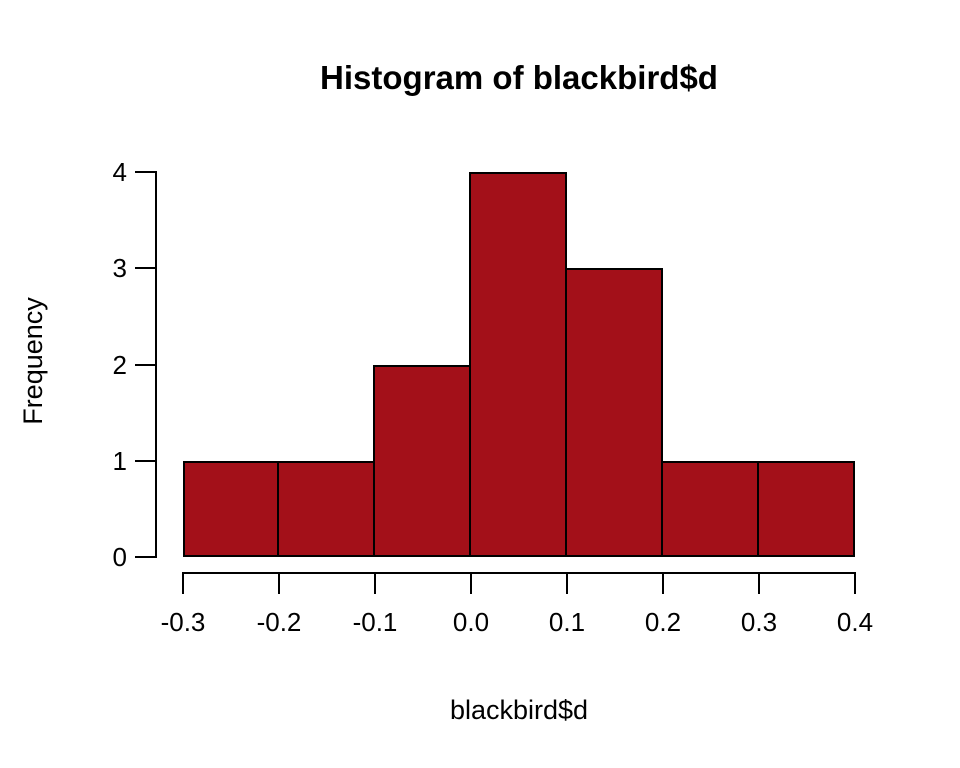 This screenshot has width=960, height=768. Describe the element at coordinates (279, 622) in the screenshot. I see `x-tick-label: -0.2` at that location.